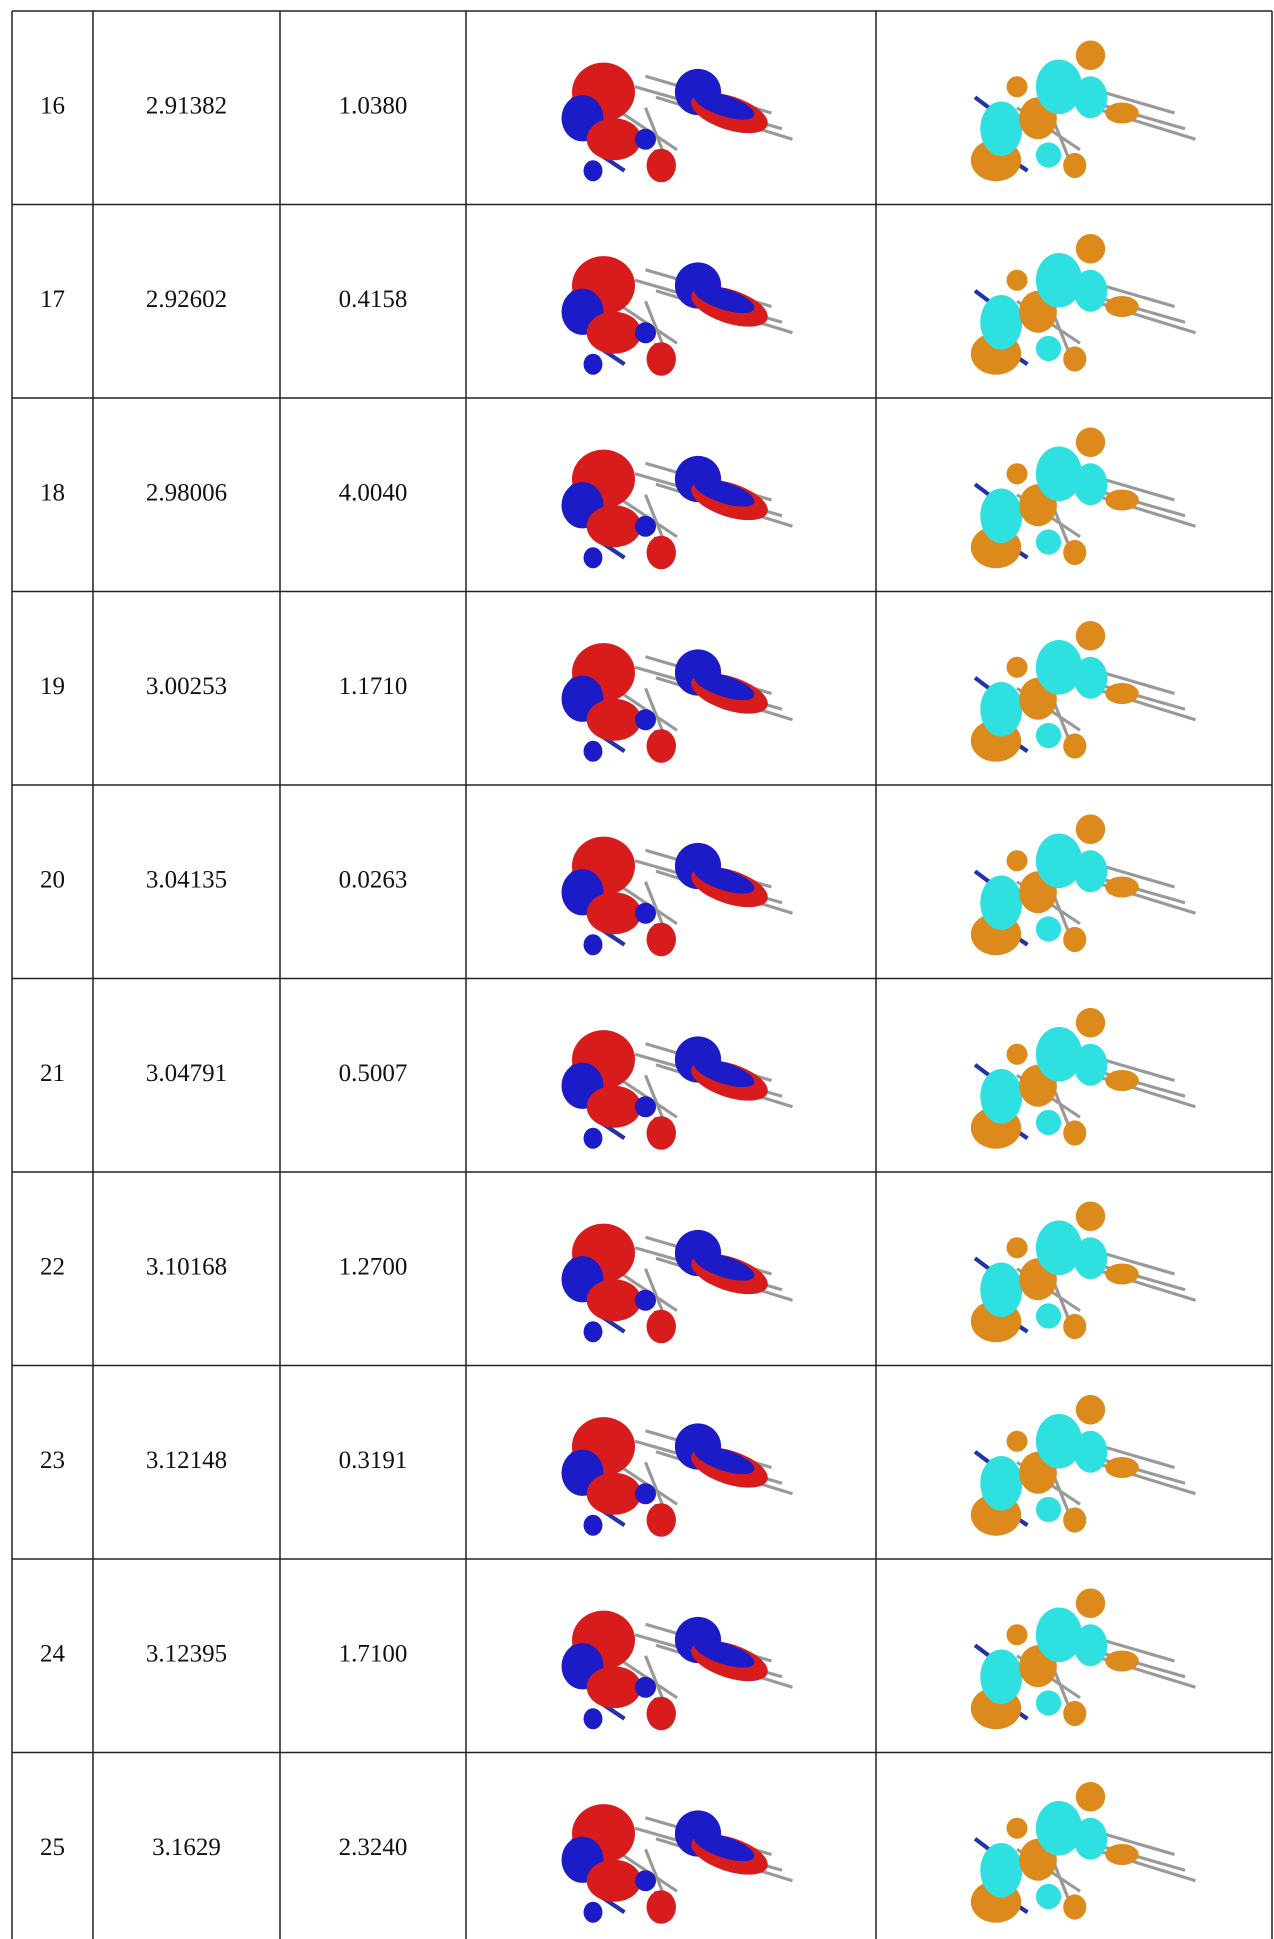  Describe the element at coordinates (52, 492) in the screenshot. I see `cell-text: 18` at that location.